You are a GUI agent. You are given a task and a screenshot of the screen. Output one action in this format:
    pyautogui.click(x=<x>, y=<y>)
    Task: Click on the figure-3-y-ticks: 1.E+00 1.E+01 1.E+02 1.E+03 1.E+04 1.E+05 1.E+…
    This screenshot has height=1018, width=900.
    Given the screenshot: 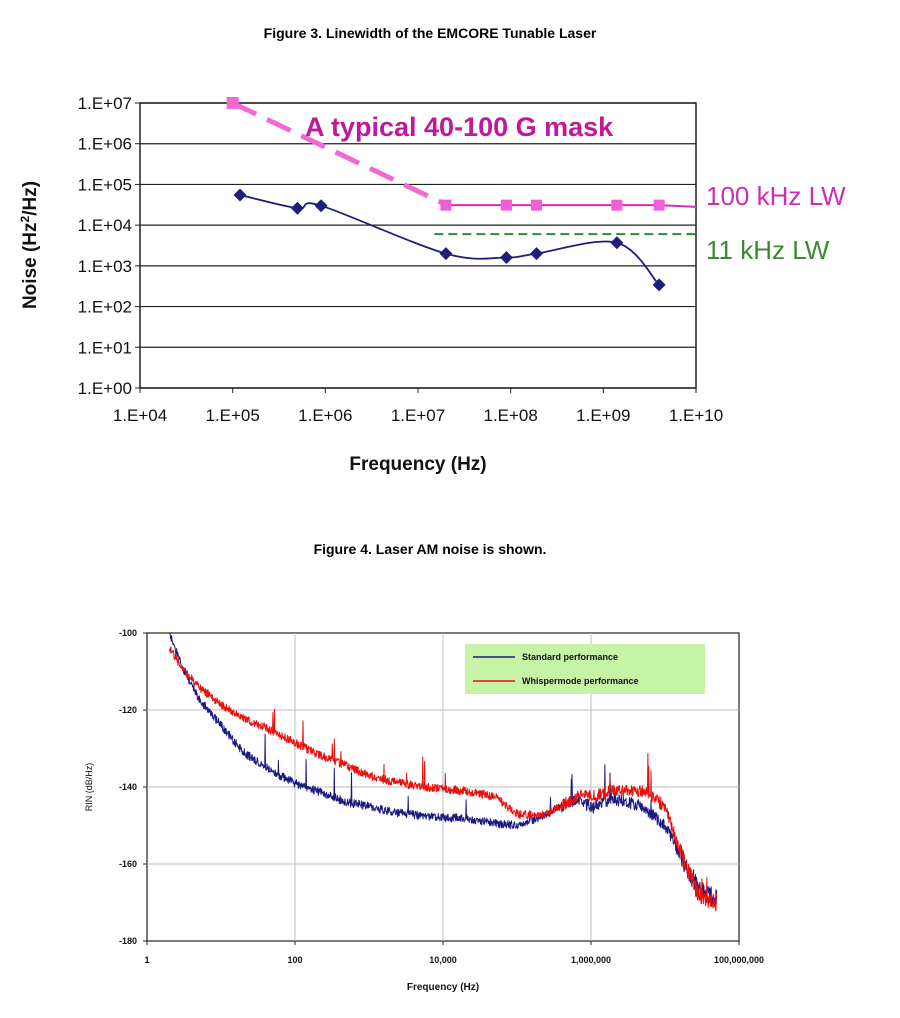 What is the action you would take?
    pyautogui.click(x=109, y=246)
    